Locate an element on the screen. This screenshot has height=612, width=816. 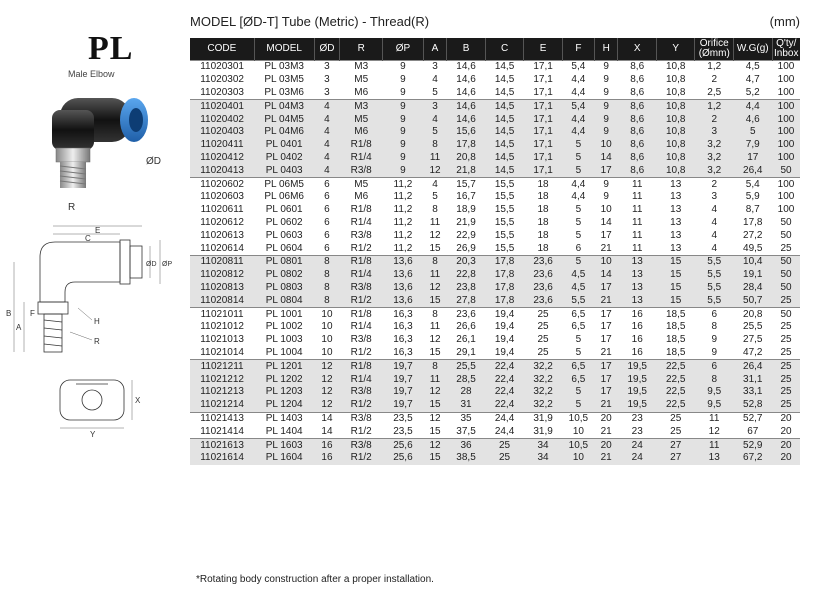
table-cell: 22,8 is located at coordinates (466, 275).